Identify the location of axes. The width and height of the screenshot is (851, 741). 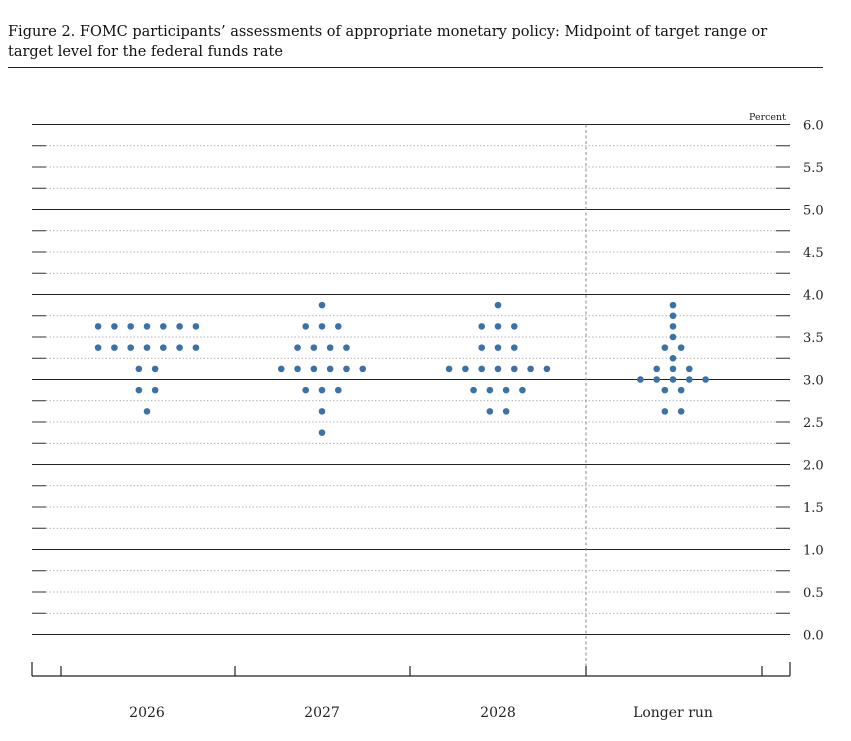
(411, 669).